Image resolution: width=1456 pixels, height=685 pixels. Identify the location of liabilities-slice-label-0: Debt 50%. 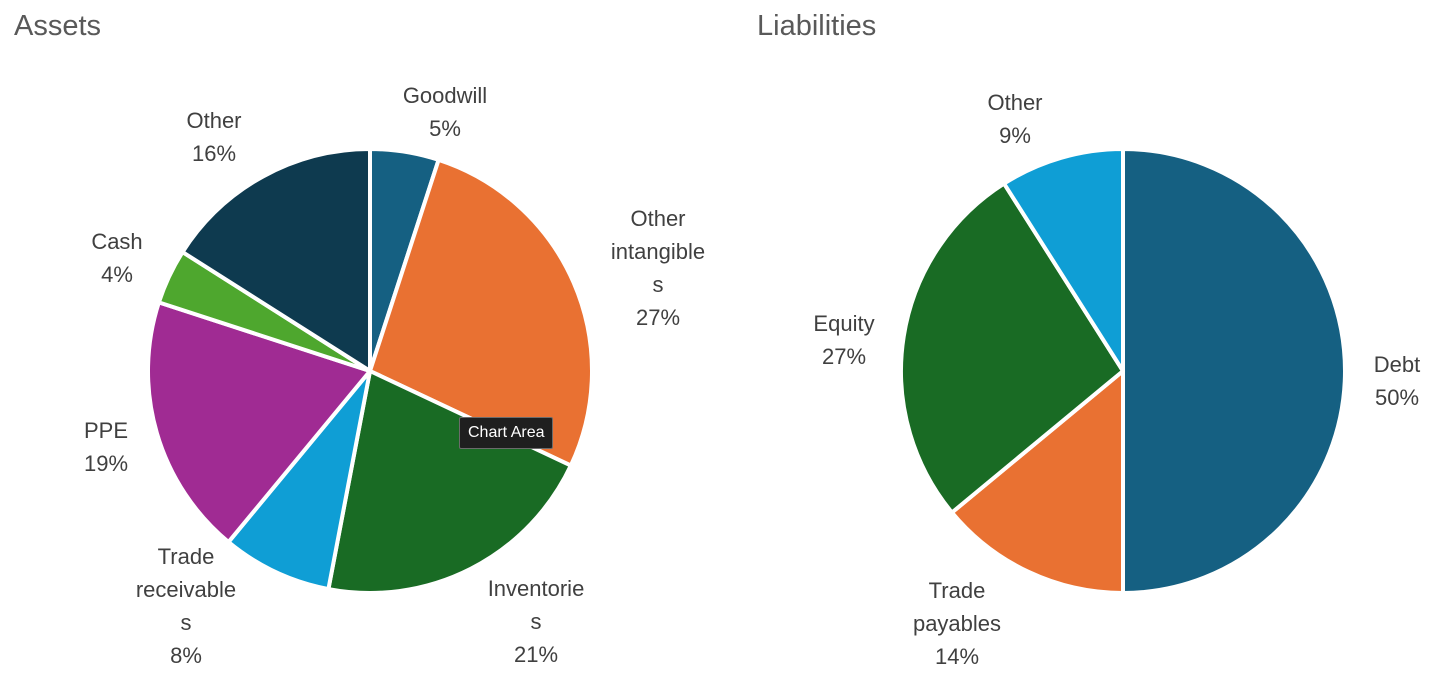
(1397, 381).